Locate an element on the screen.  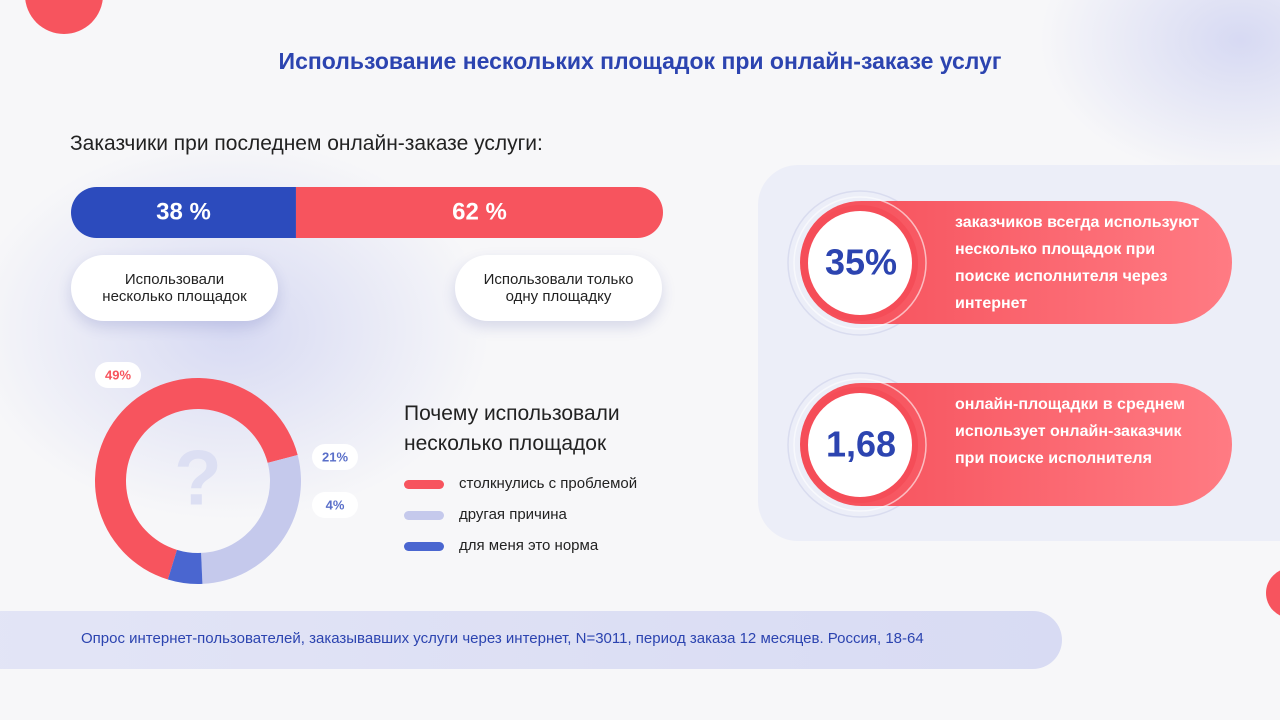
value-label: 4% is located at coordinates (335, 504).